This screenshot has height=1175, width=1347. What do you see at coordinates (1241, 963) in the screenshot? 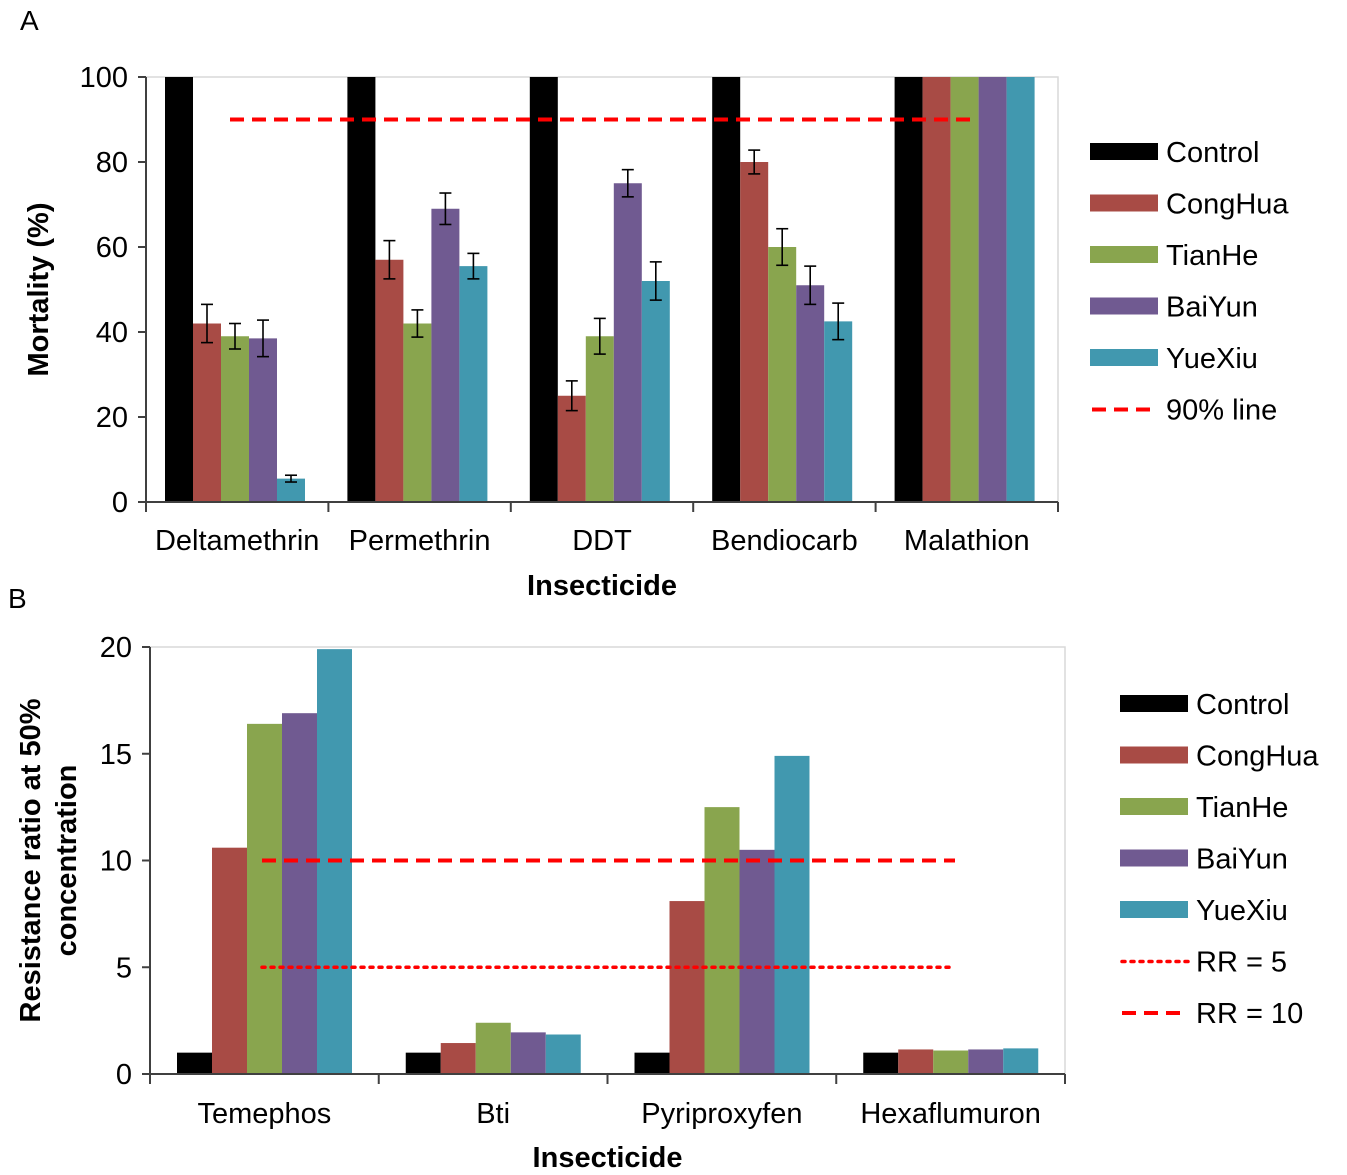
I see `legend-label-rr-5: RR = 5` at bounding box center [1241, 963].